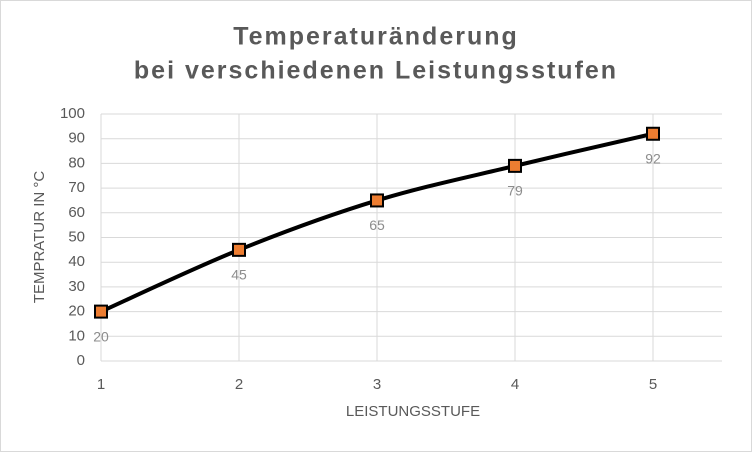 This screenshot has height=452, width=752. I want to click on y-tick-label: 100, so click(72, 113).